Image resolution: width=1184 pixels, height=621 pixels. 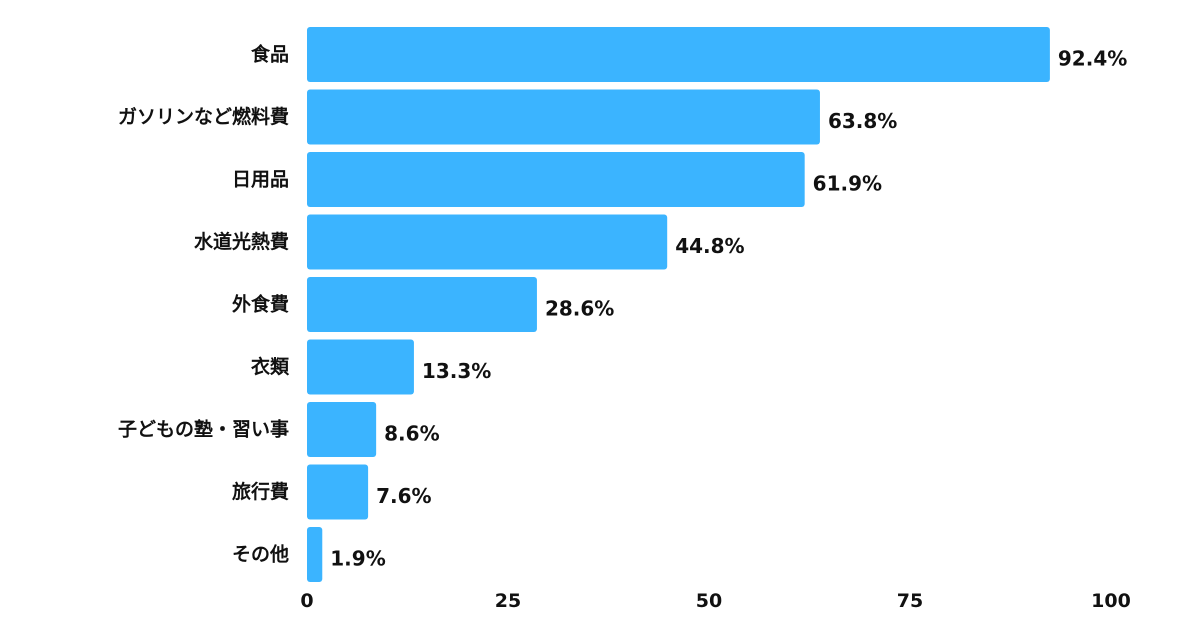 What do you see at coordinates (260, 304) in the screenshot?
I see `category-label: 外食費` at bounding box center [260, 304].